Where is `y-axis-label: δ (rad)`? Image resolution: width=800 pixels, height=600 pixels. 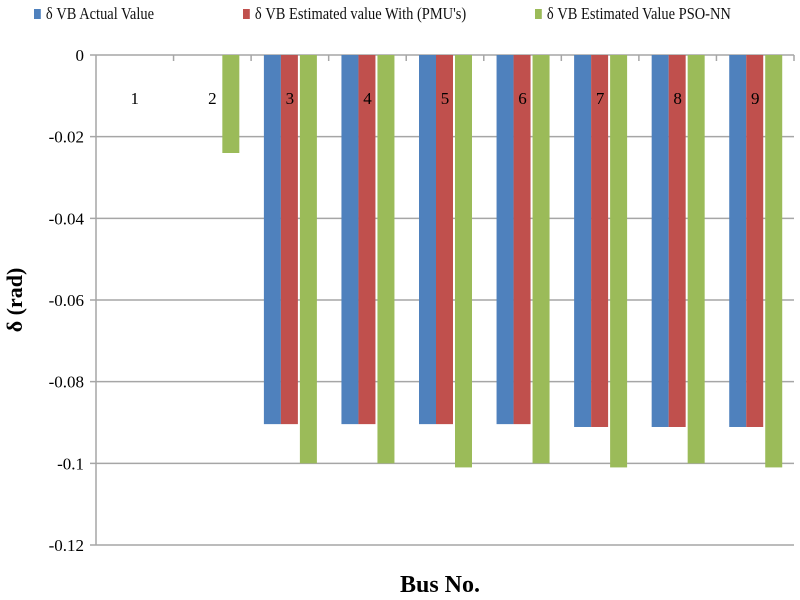 y-axis-label: δ (rad) is located at coordinates (14, 300).